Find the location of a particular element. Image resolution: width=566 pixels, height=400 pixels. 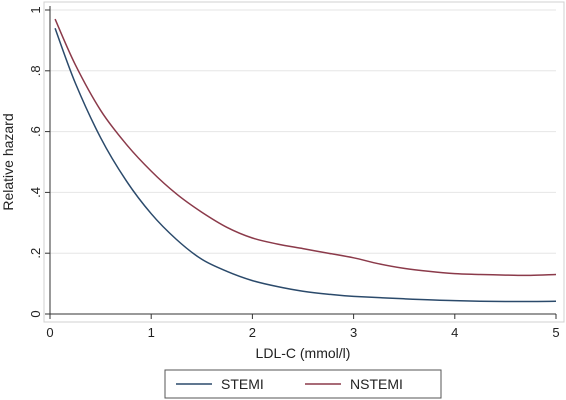

legend-label-nstemi: NSTEMI is located at coordinates (376, 384).